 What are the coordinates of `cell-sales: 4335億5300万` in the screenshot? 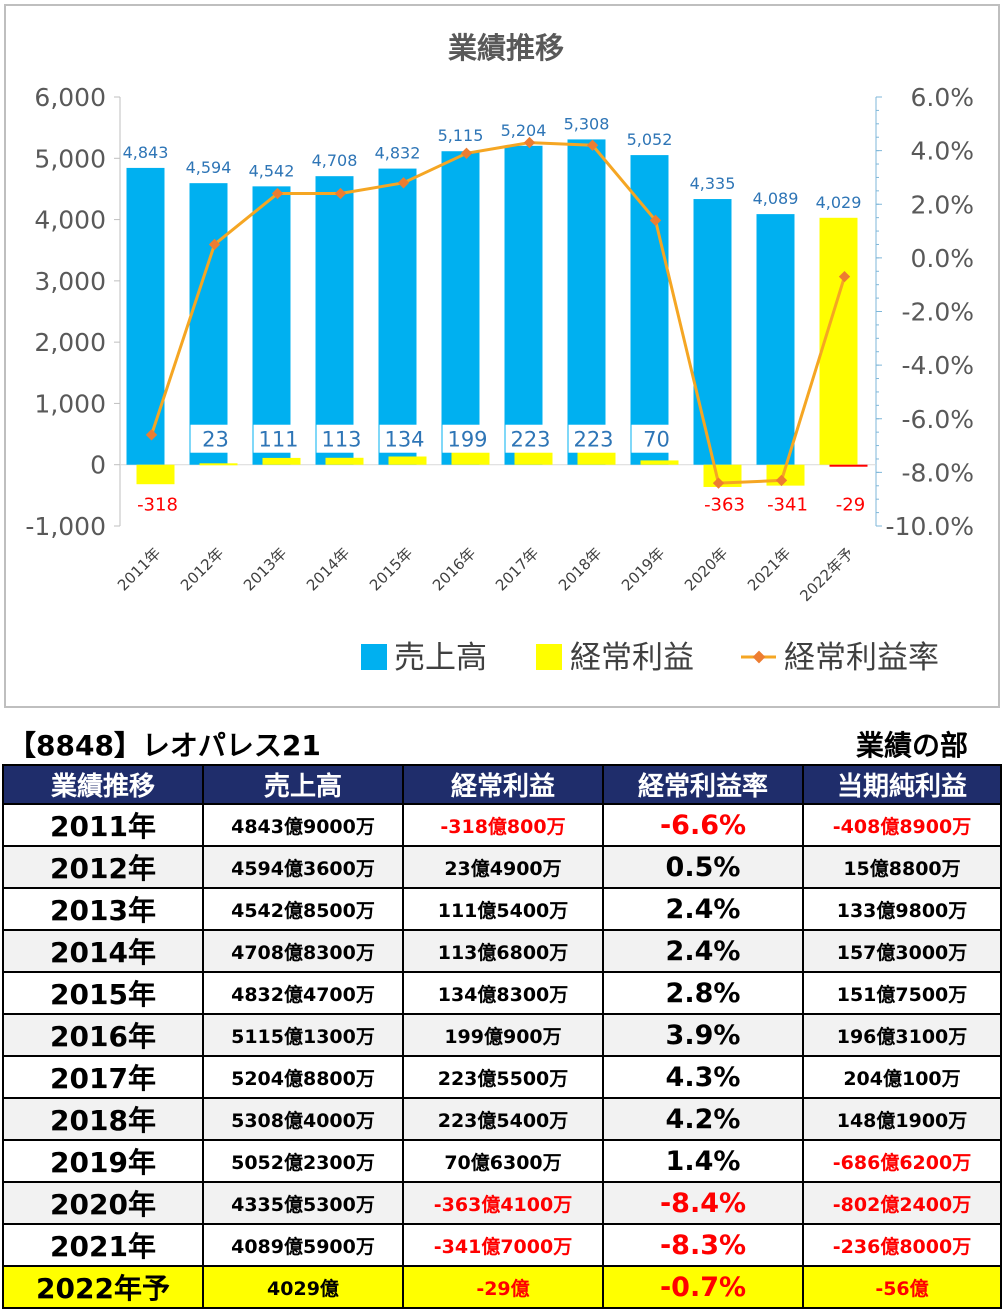 It's located at (303, 1203).